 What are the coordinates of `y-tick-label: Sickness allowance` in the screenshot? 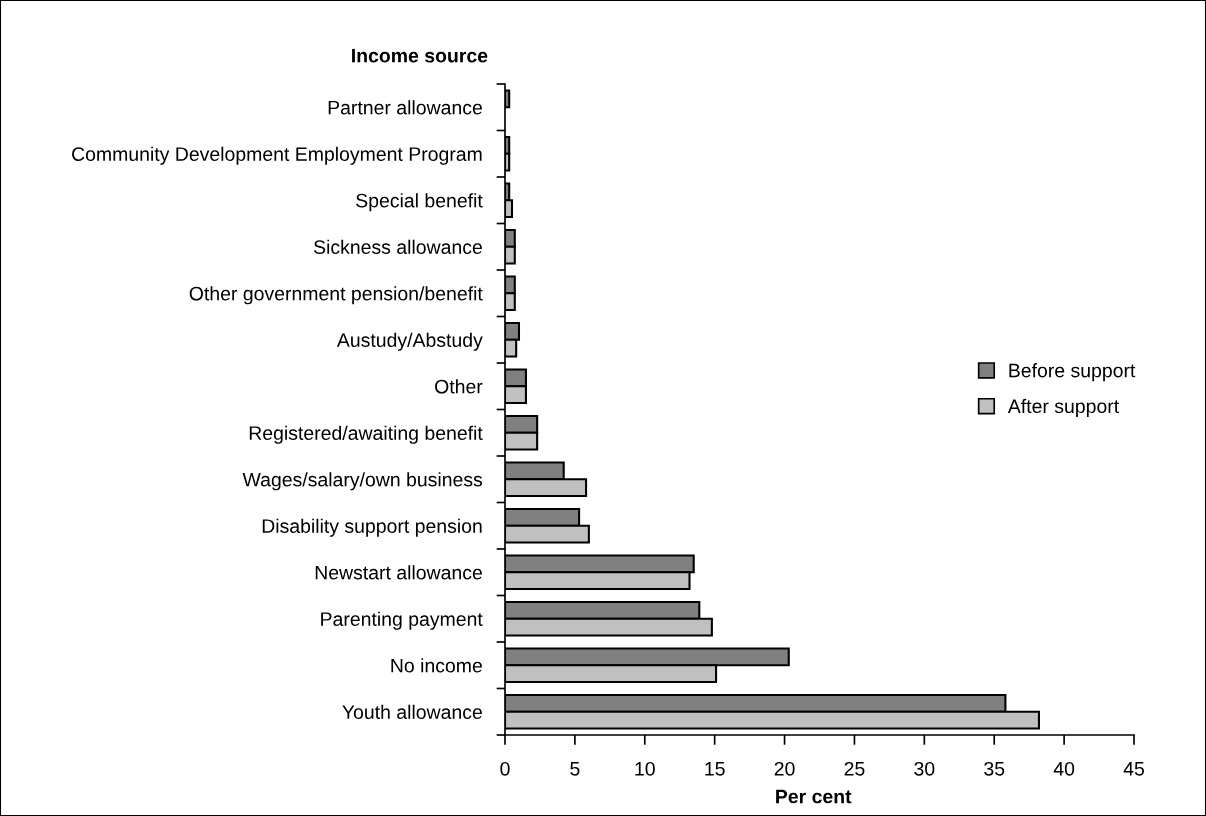 It's located at (397, 246).